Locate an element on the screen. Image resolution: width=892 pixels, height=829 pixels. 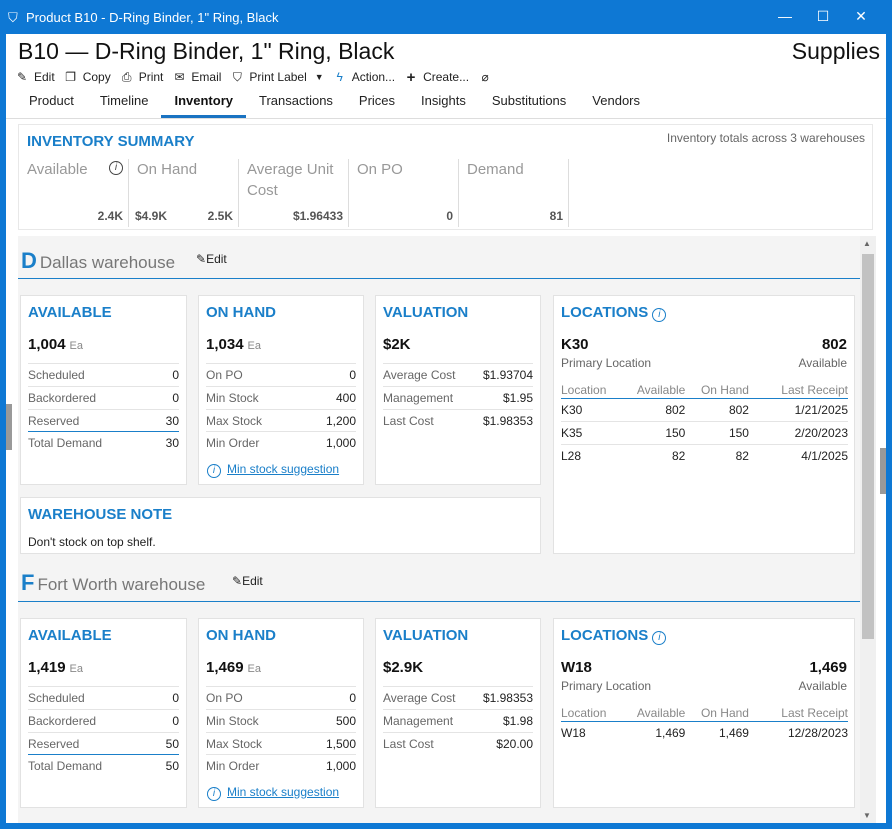
tab-vendors: Vendors is located at coordinates (616, 100).